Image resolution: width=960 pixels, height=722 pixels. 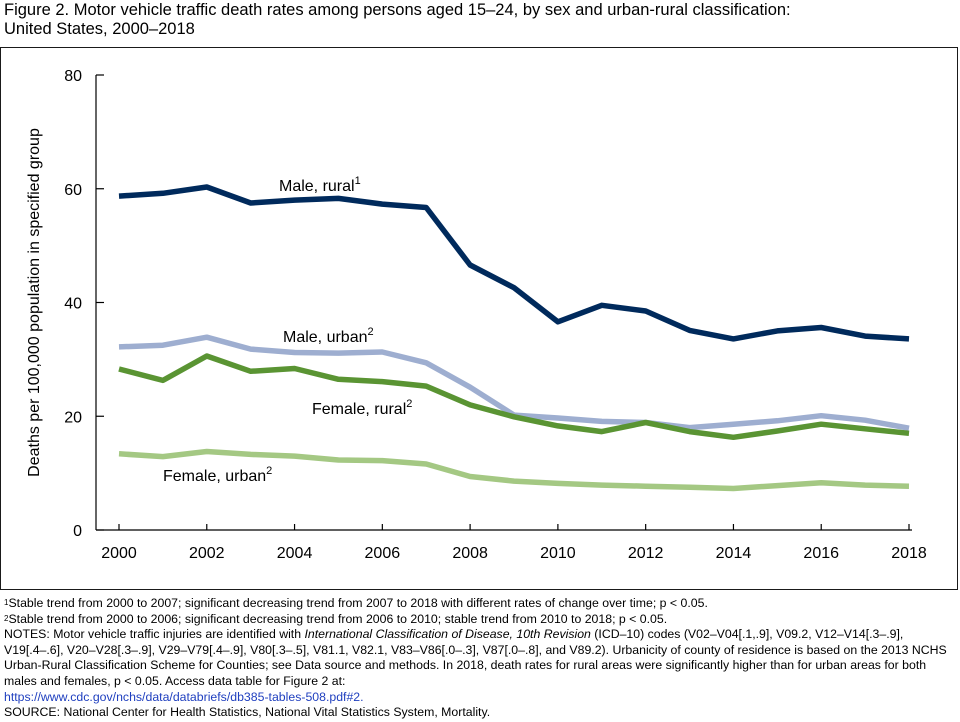 What do you see at coordinates (73, 417) in the screenshot?
I see `y-tick-label: 20` at bounding box center [73, 417].